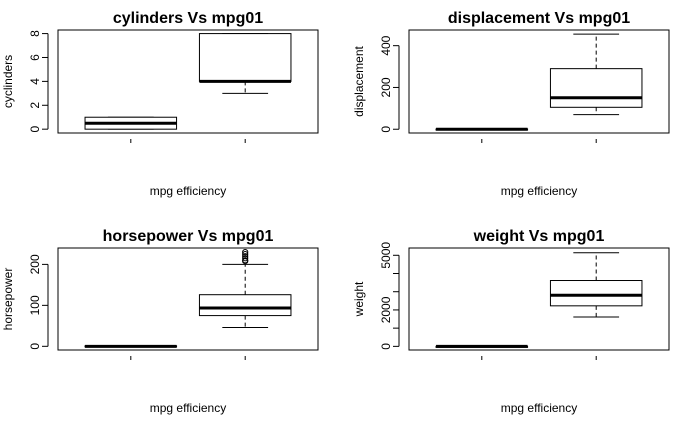 Image resolution: width=700 pixels, height=432 pixels. What do you see at coordinates (386, 309) in the screenshot?
I see `y-tick-label: 2000` at bounding box center [386, 309].